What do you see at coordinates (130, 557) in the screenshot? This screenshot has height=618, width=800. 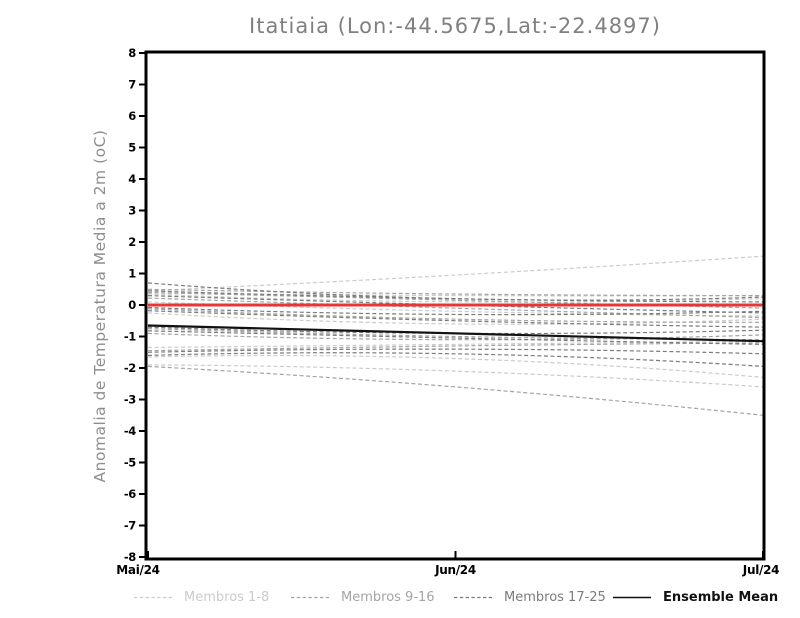 I see `y-tick-label: -8` at bounding box center [130, 557].